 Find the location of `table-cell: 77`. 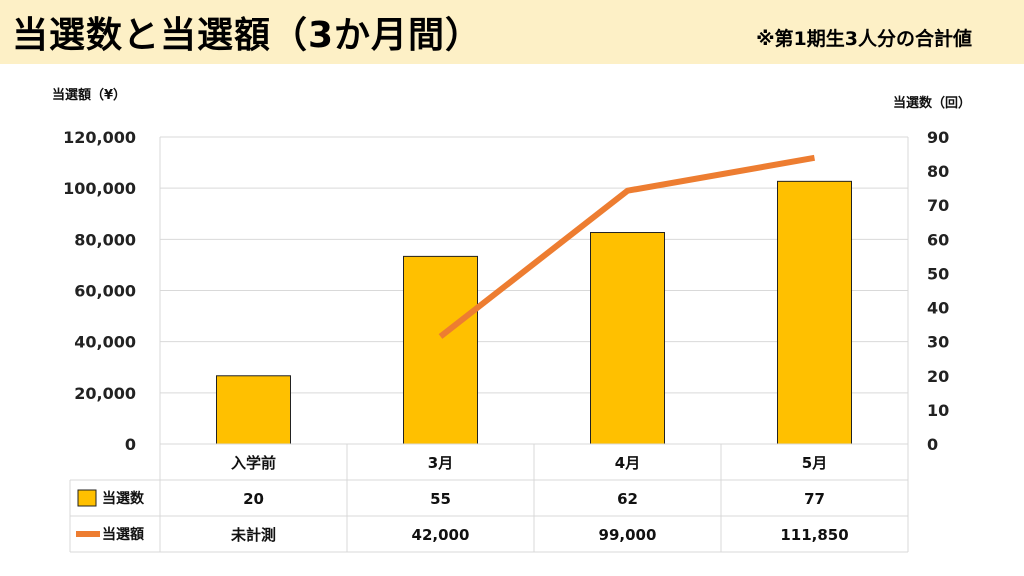

table-cell: 77 is located at coordinates (814, 499).